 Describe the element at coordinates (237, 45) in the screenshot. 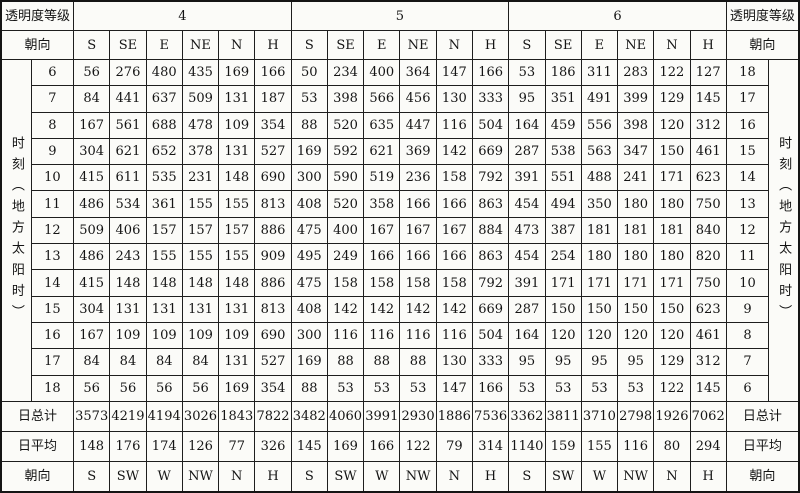

I see `orientation-header-n-grade4: N` at that location.